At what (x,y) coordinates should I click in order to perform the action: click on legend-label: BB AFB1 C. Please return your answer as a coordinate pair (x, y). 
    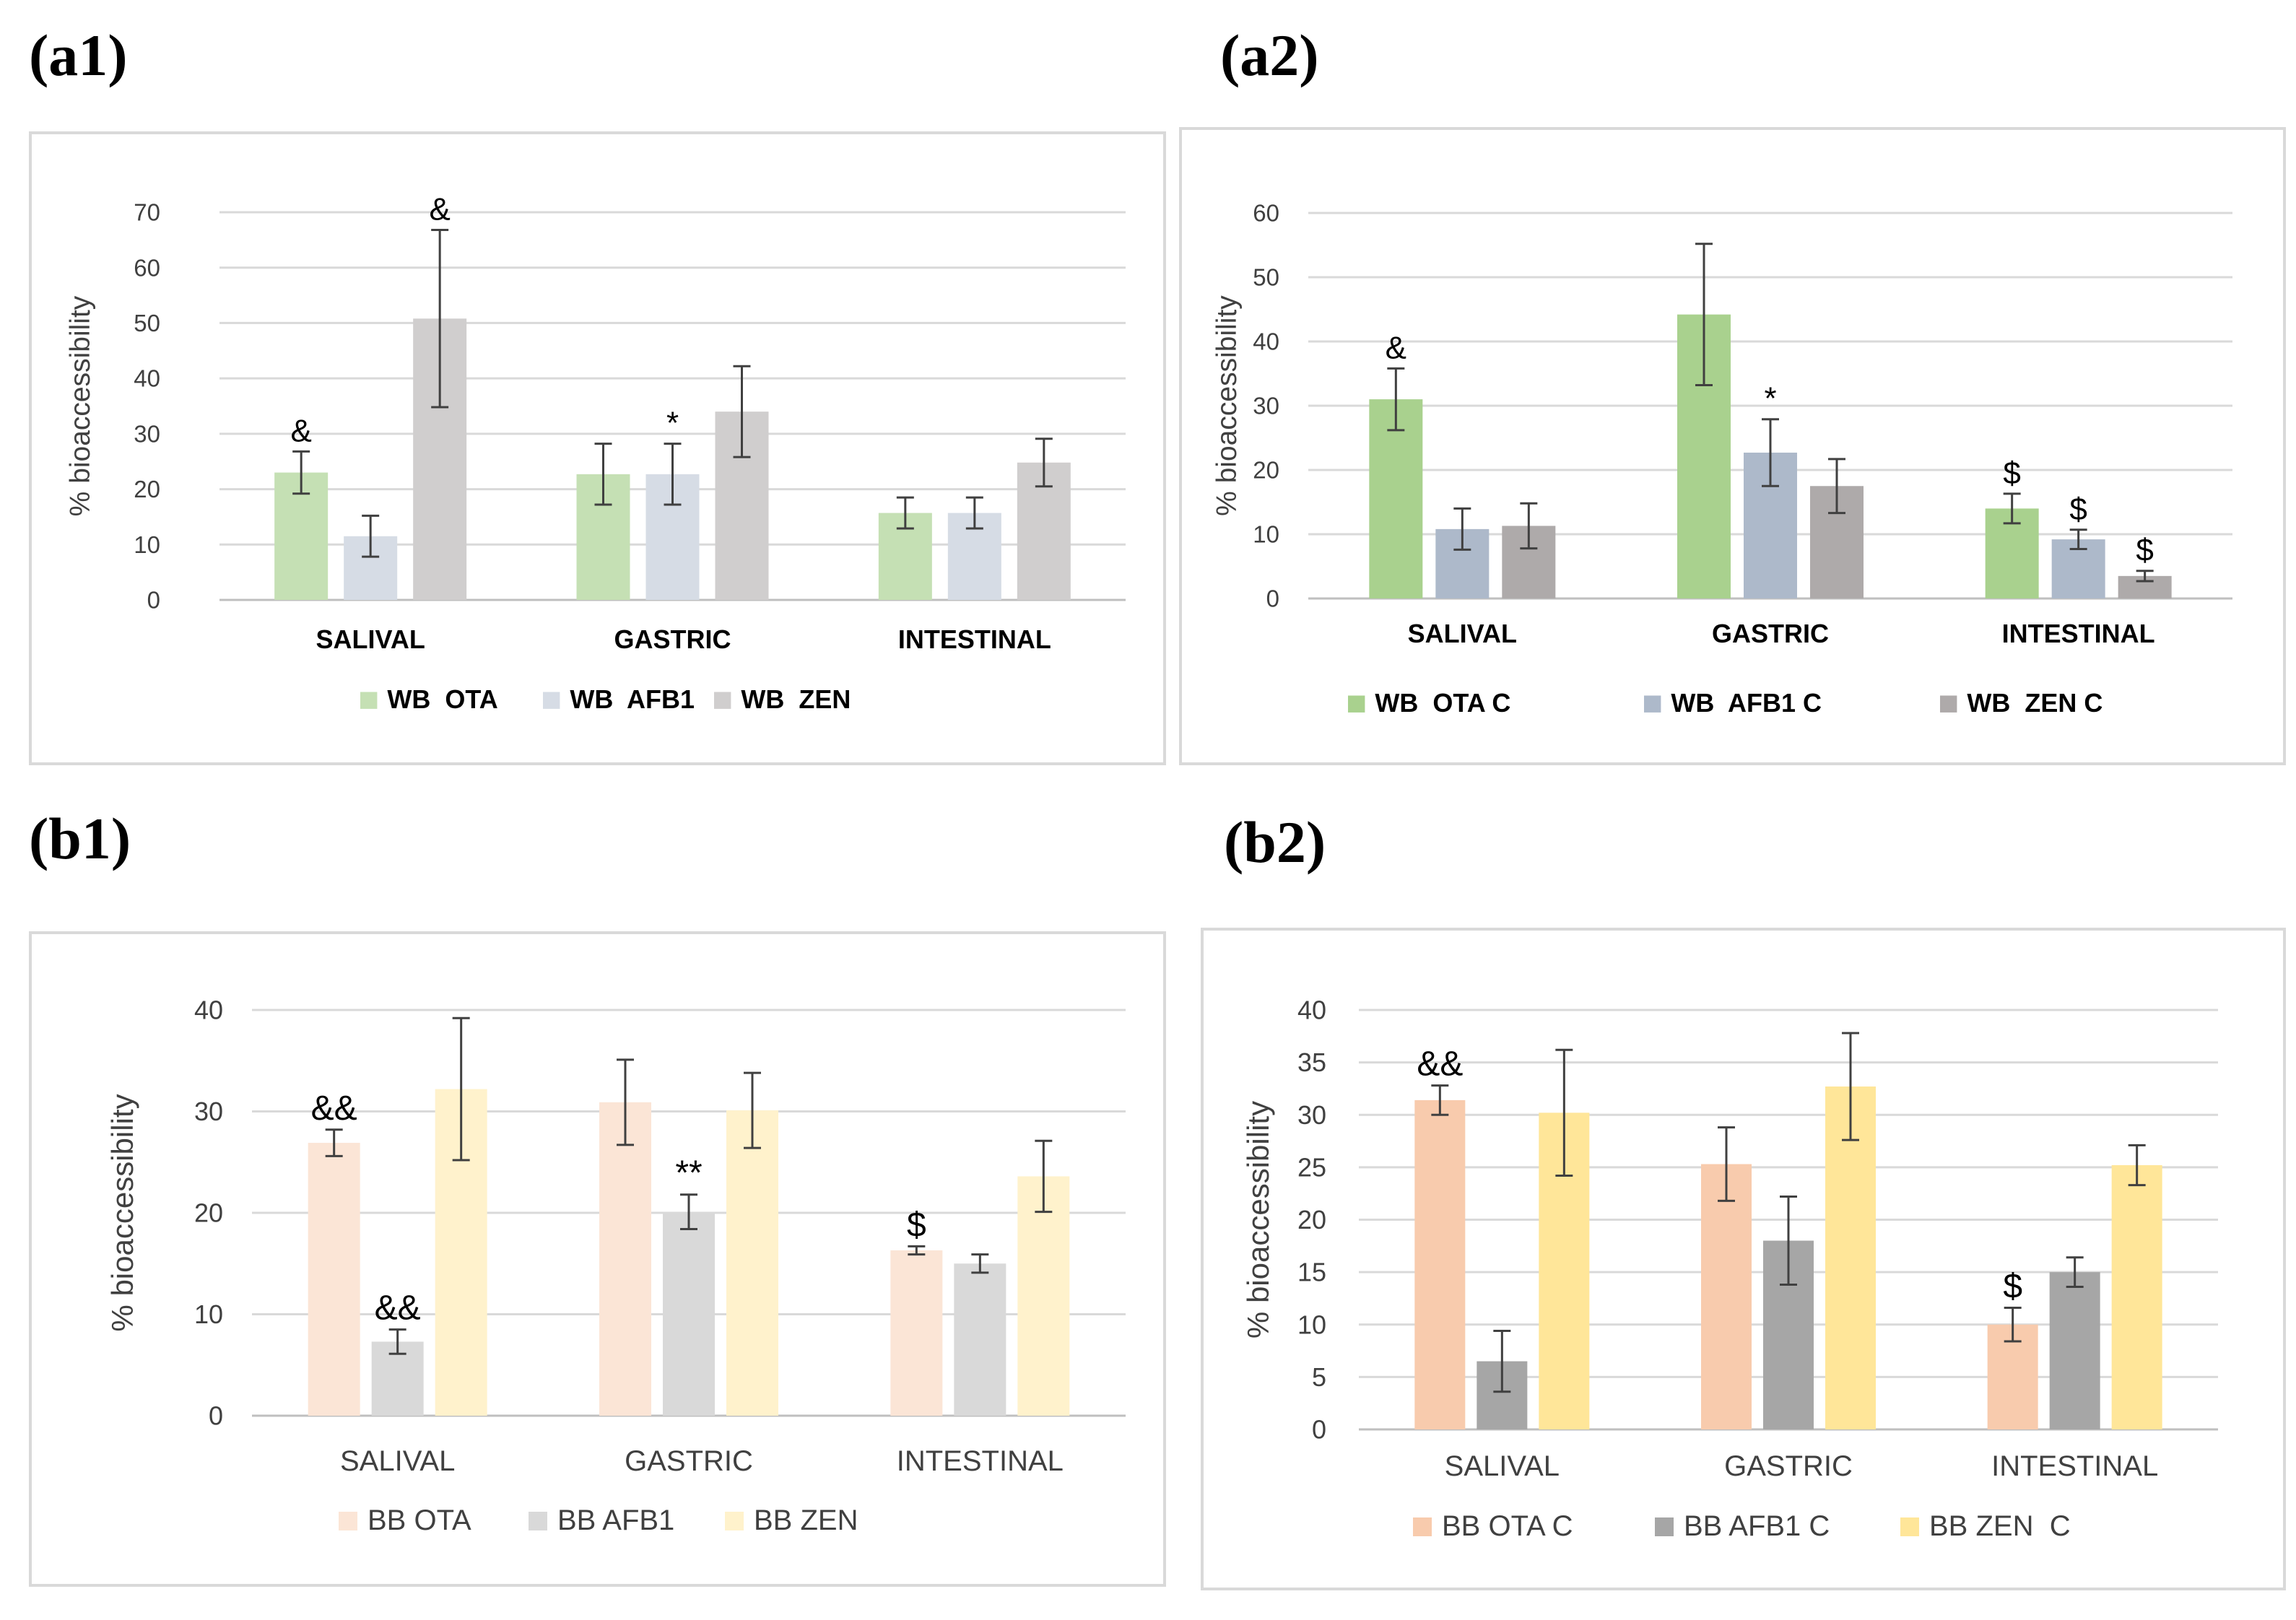
    Looking at the image, I should click on (1757, 1526).